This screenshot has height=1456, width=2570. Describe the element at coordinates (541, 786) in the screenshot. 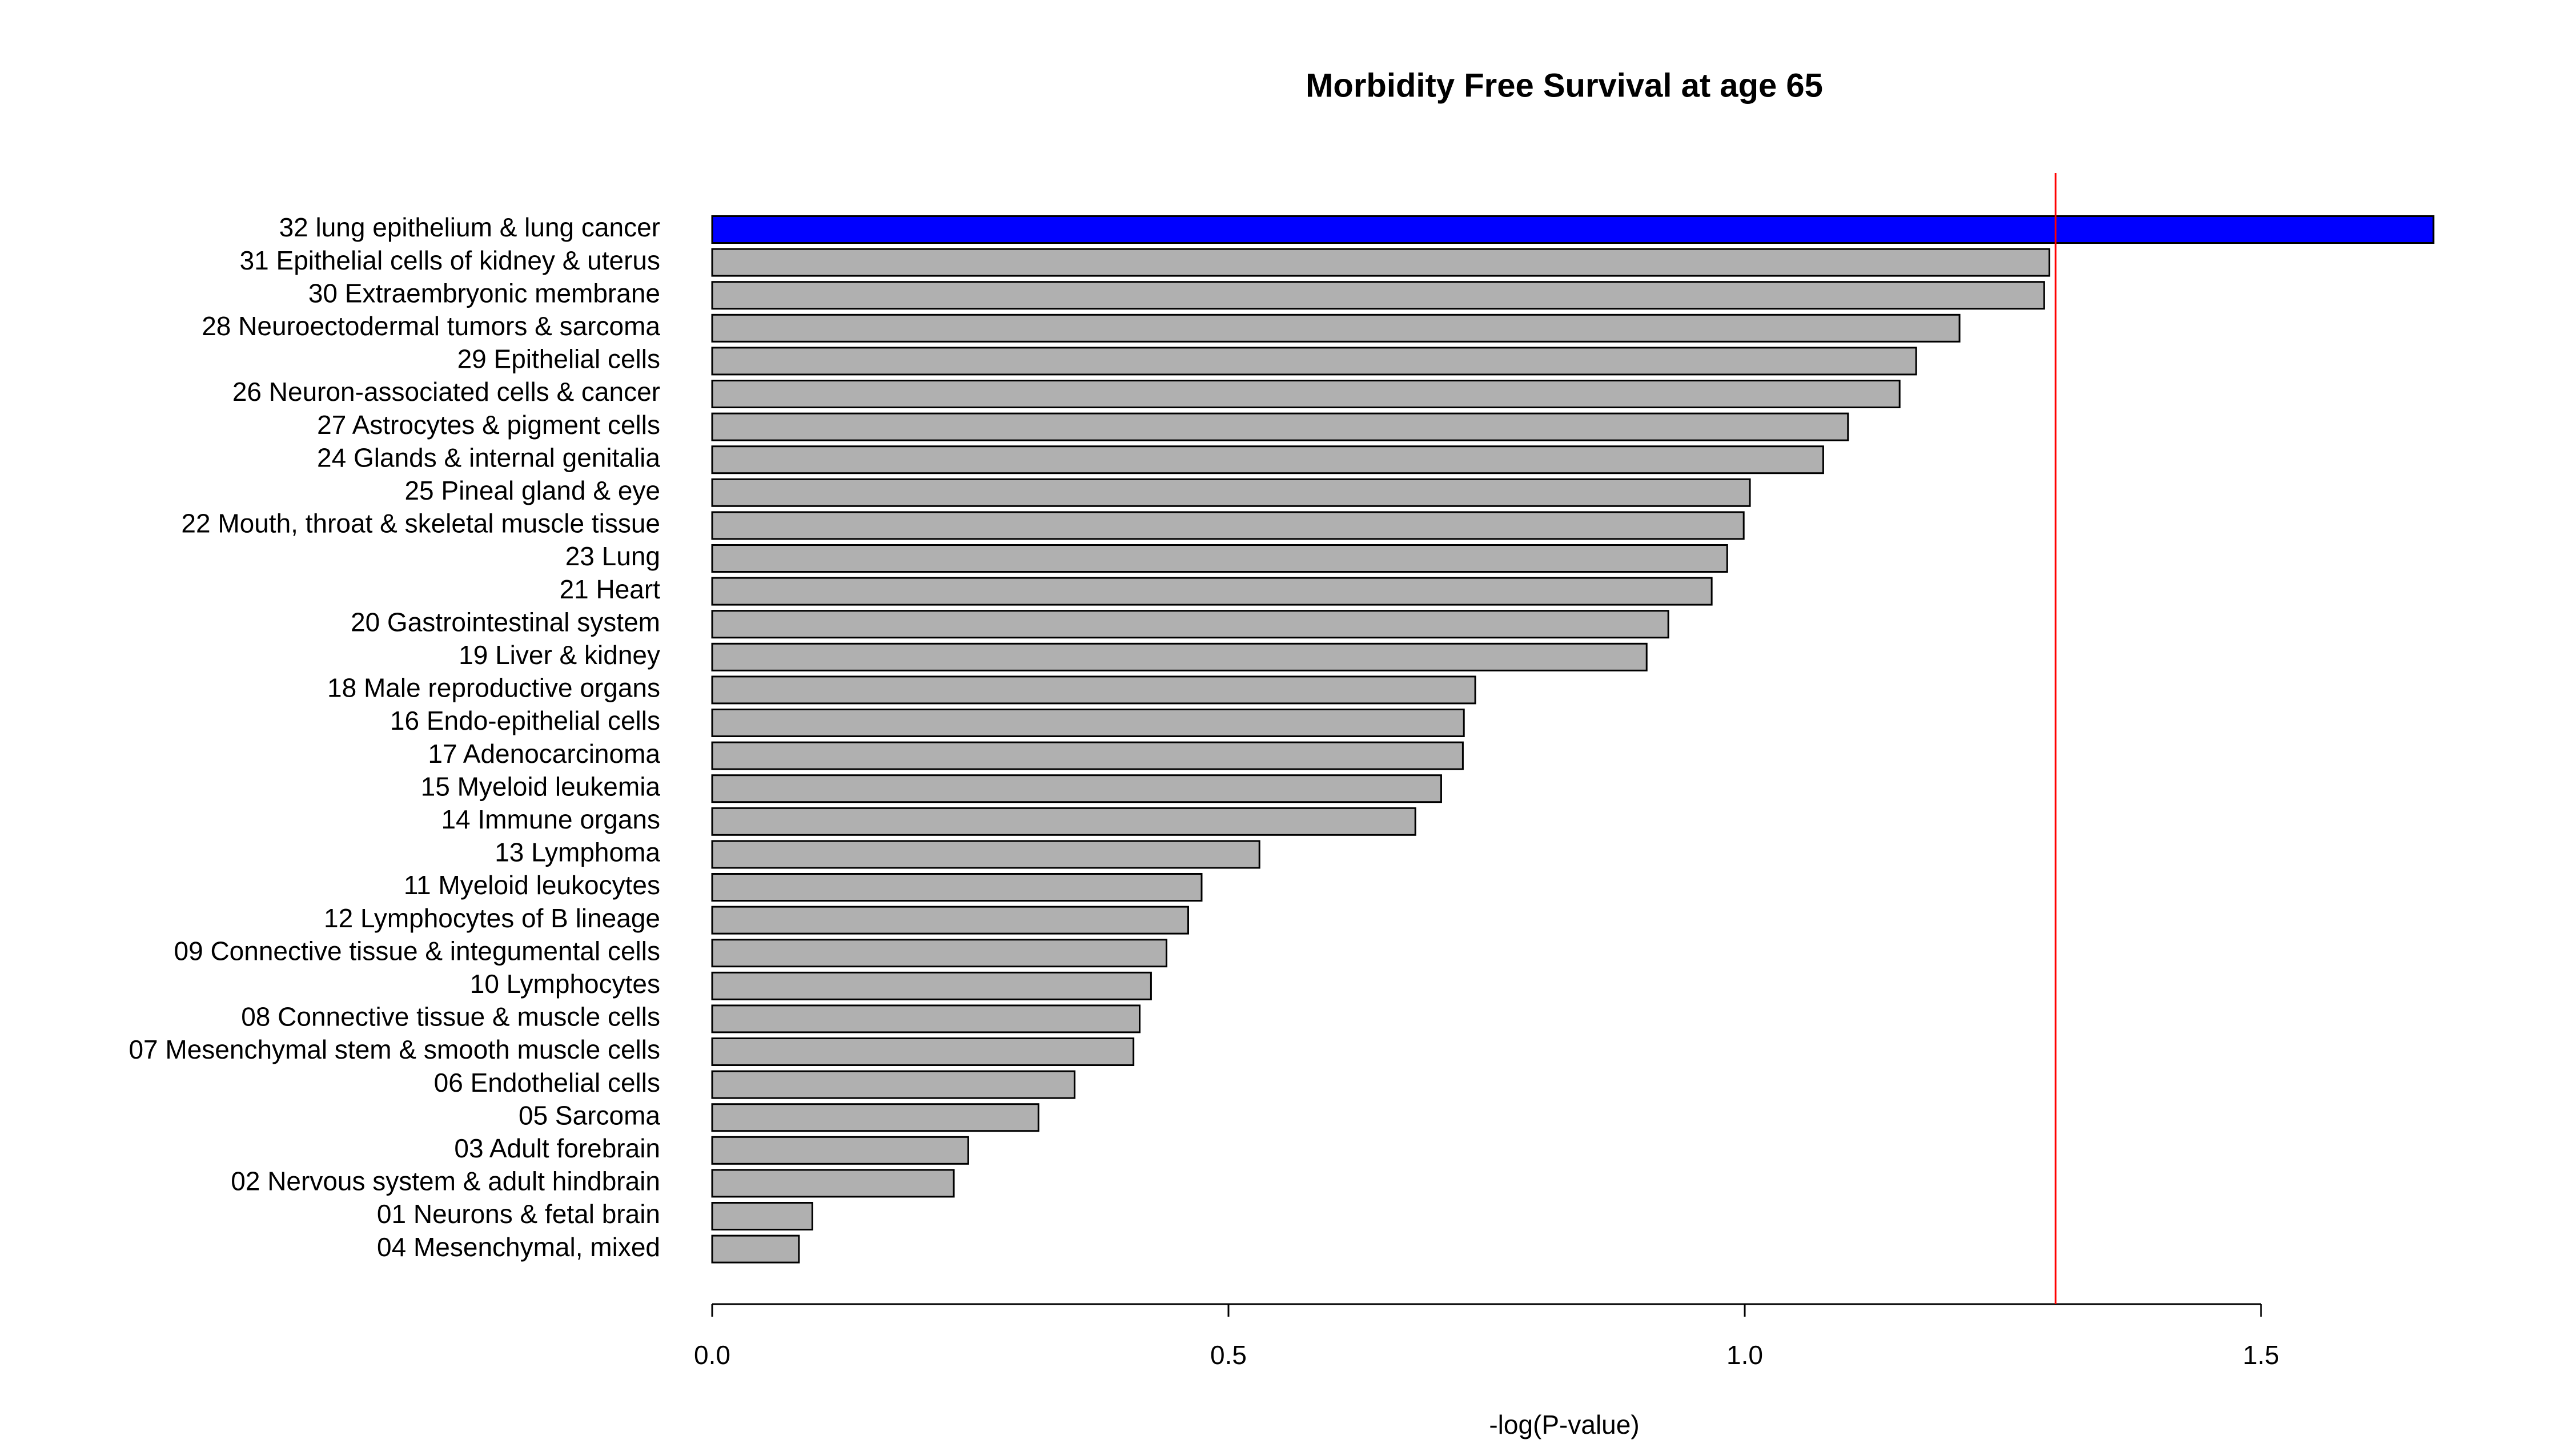

I see `y-tick-label: 15 Myeloid leukemia` at that location.